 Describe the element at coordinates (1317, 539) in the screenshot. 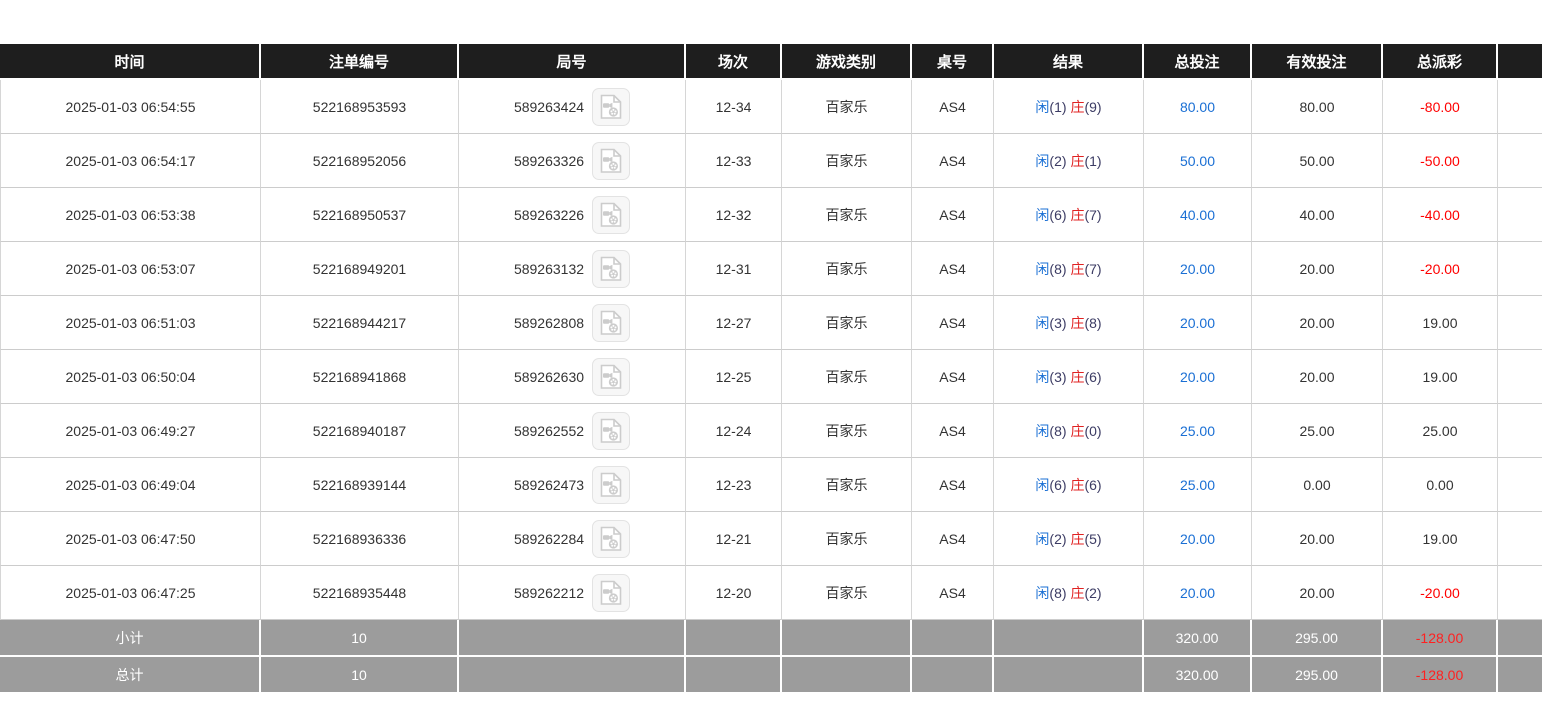

I see `cell-valid-bet: 20.00` at that location.